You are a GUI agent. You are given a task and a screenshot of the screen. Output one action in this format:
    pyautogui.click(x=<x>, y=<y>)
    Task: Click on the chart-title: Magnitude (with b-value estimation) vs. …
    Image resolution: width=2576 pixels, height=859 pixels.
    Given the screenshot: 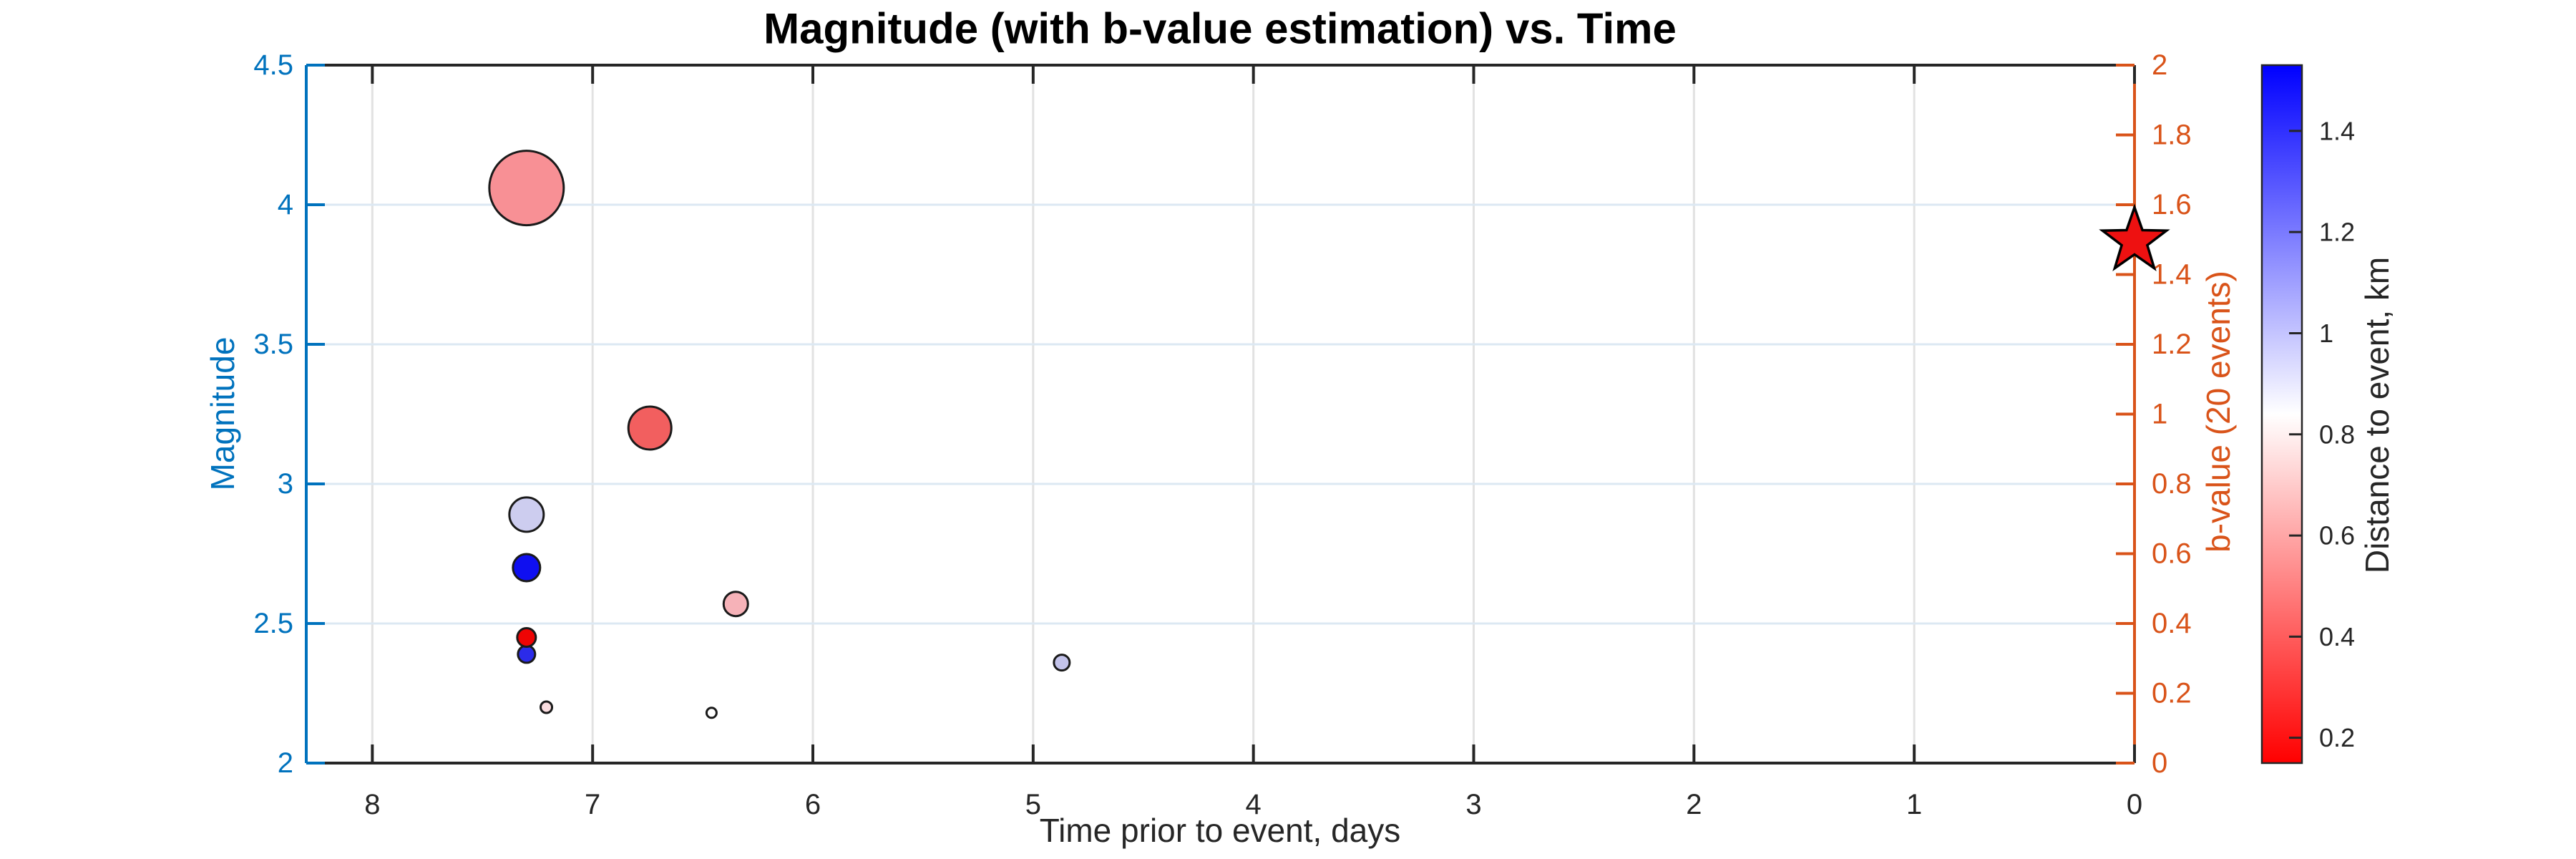 What is the action you would take?
    pyautogui.click(x=1220, y=28)
    